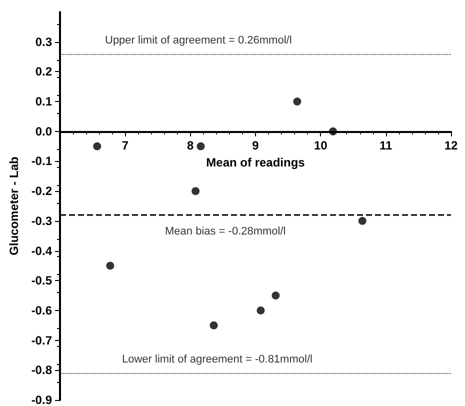  Describe the element at coordinates (41, 310) in the screenshot. I see `y-tick-label: -0.6` at that location.